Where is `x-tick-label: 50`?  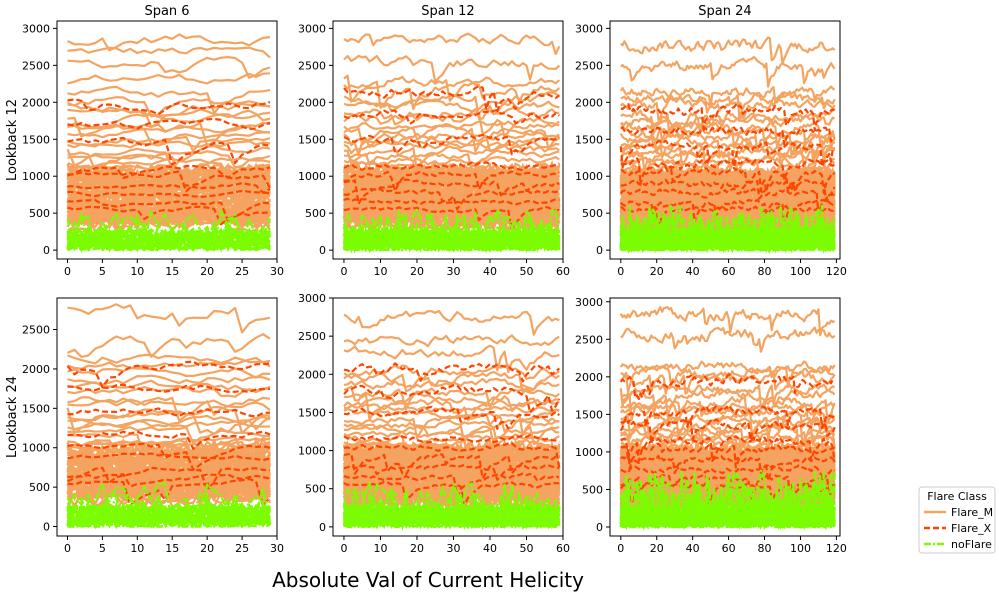
x-tick-label: 50 is located at coordinates (526, 271).